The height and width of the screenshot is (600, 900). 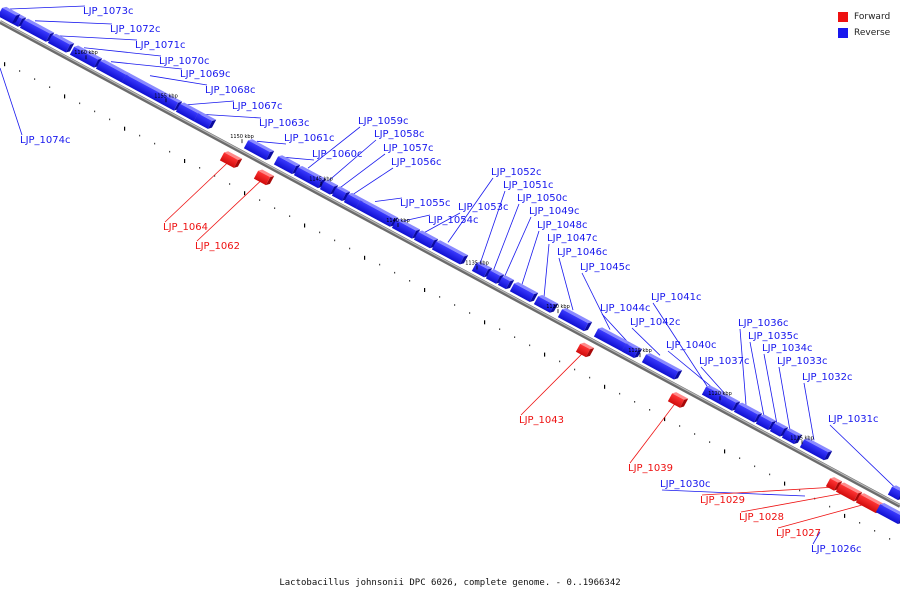 I want to click on gene-block-ljp-1063c, so click(x=205, y=121).